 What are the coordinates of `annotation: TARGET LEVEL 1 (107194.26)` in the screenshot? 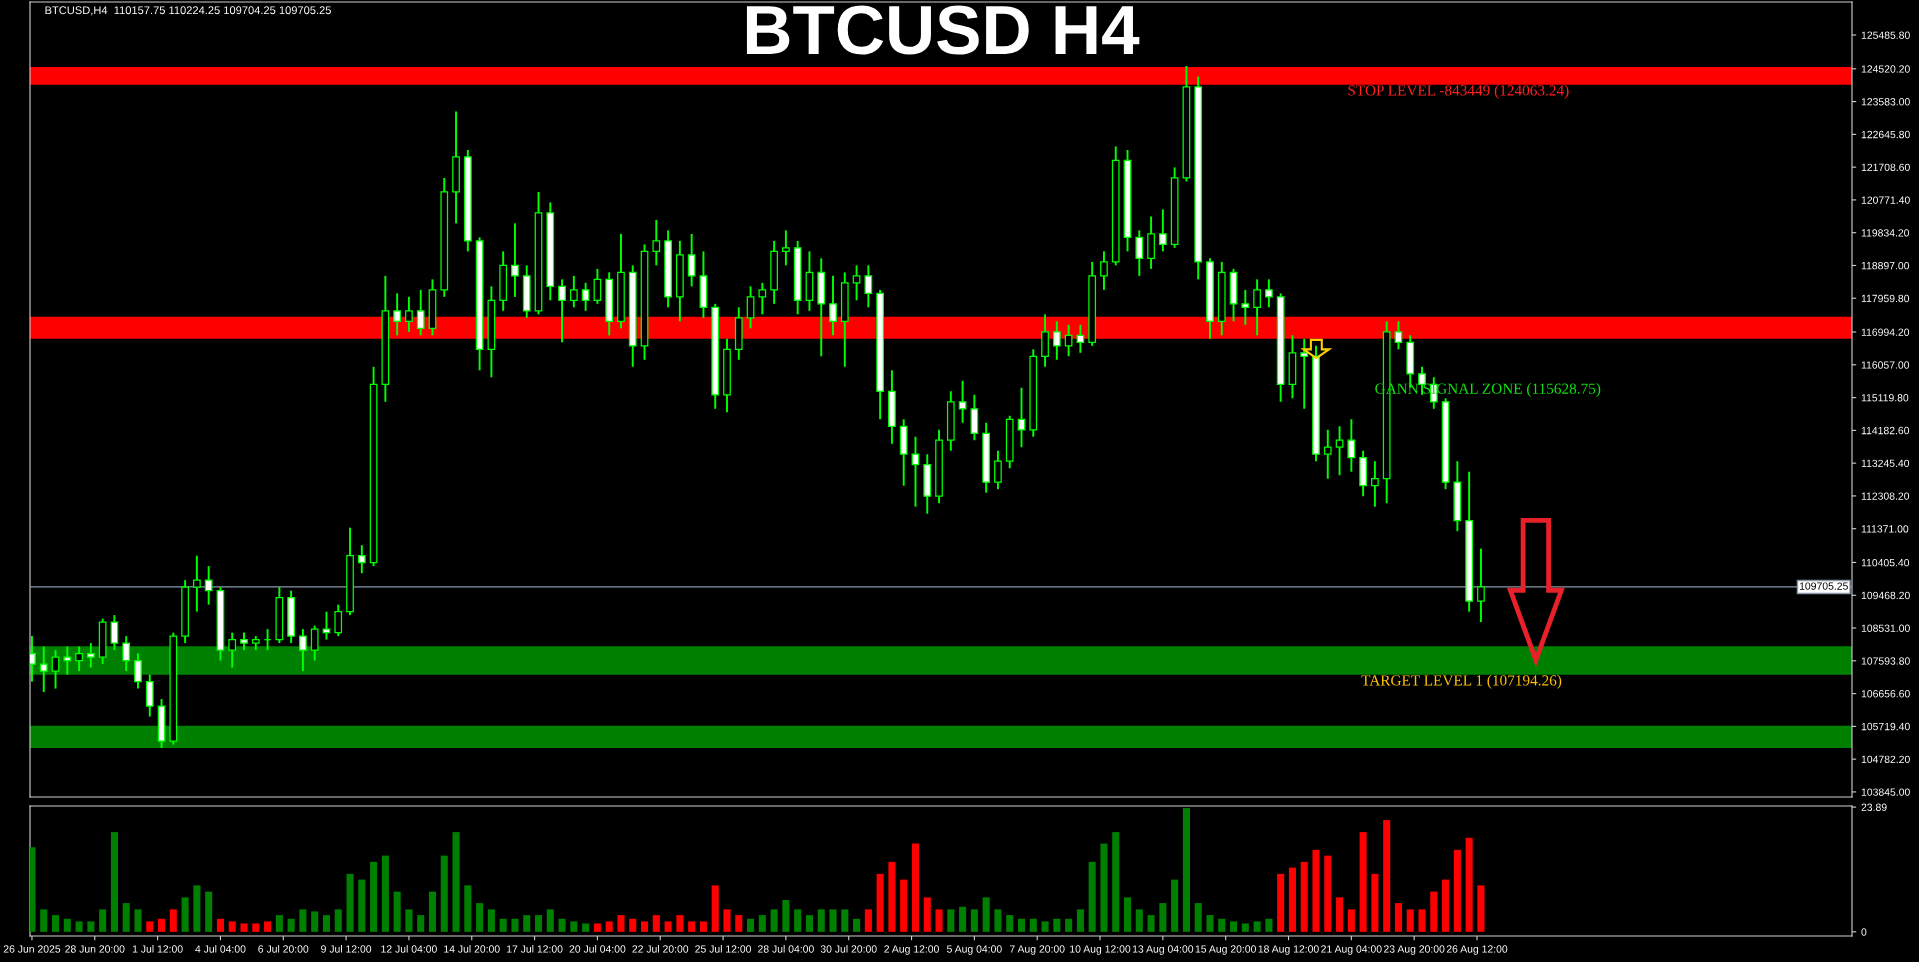 It's located at (1461, 681).